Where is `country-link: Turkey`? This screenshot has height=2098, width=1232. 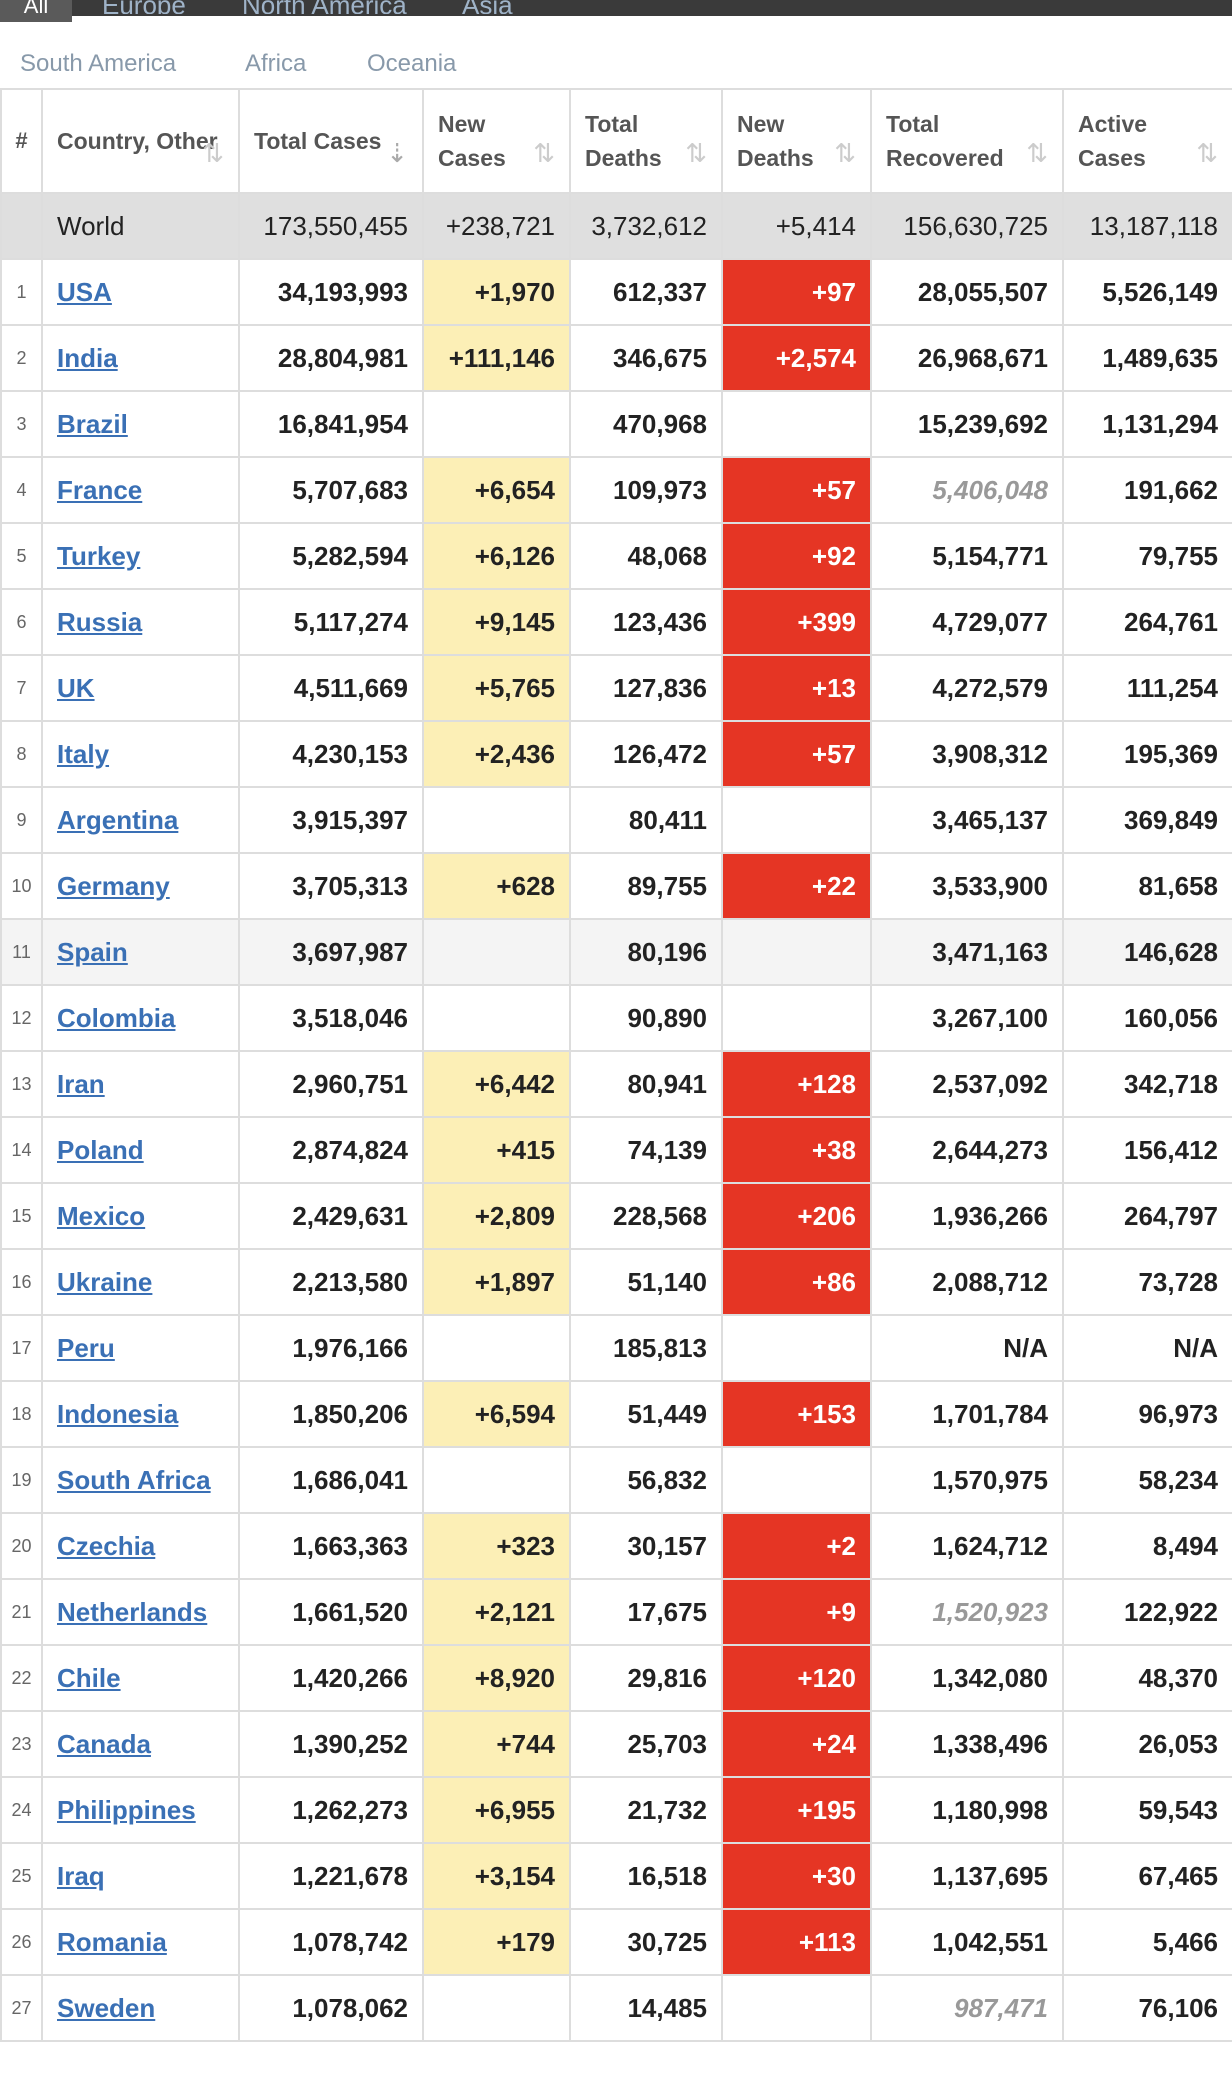 country-link: Turkey is located at coordinates (99, 555).